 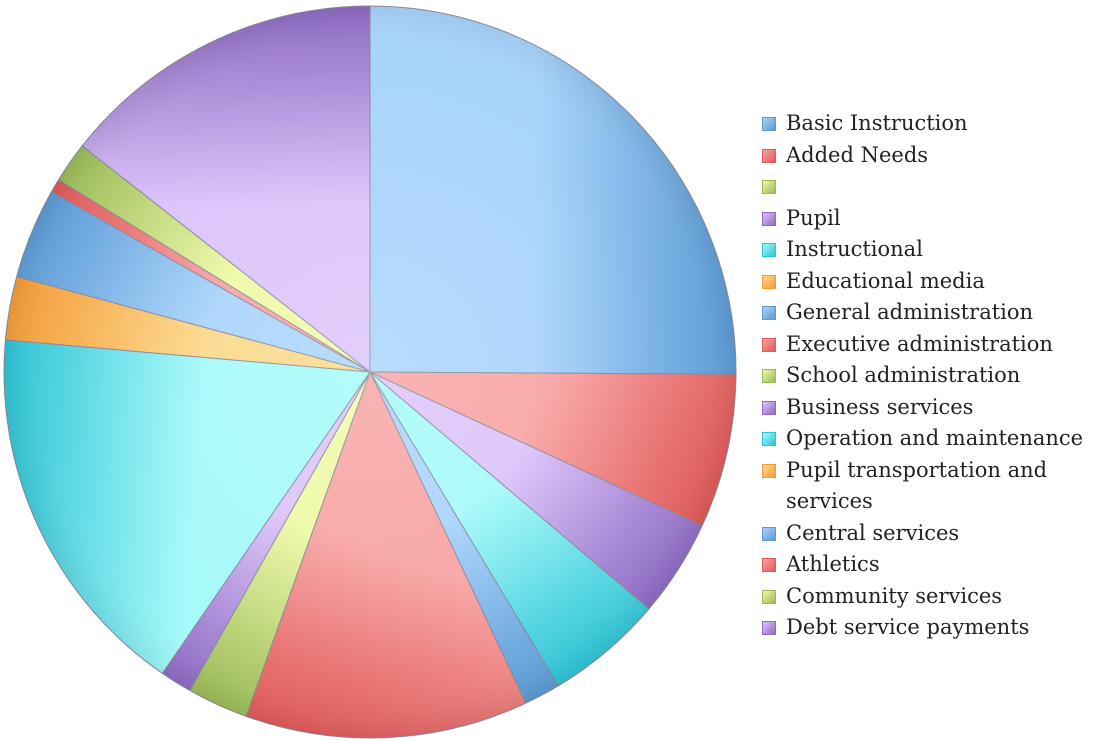 What do you see at coordinates (813, 217) in the screenshot?
I see `legend-label: Pupil` at bounding box center [813, 217].